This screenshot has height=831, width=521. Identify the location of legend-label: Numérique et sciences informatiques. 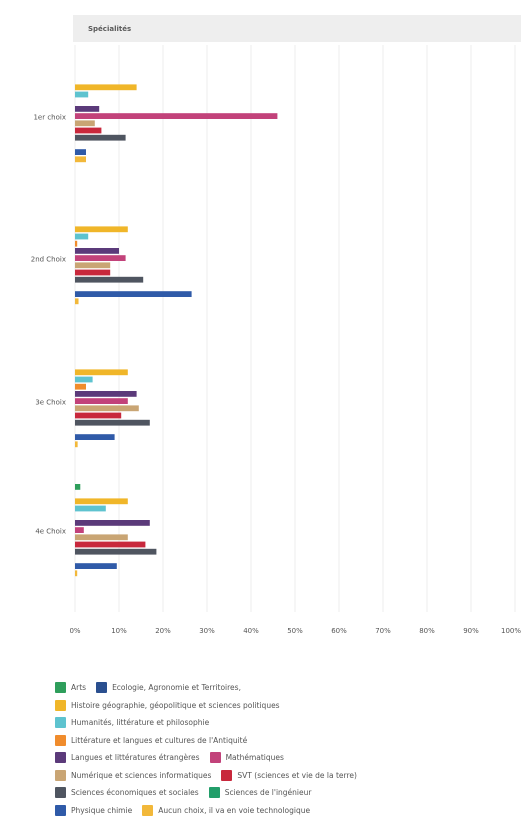
(141, 775).